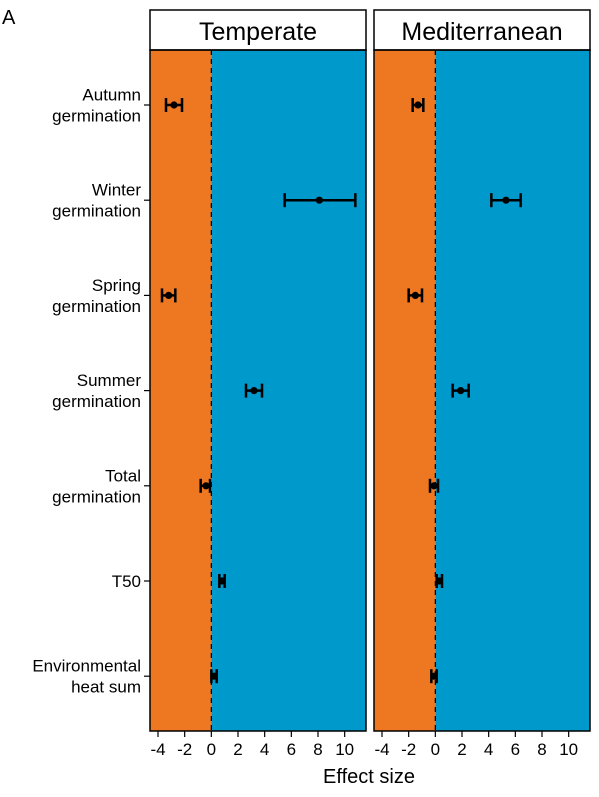  Describe the element at coordinates (123, 475) in the screenshot. I see `y-category-label: Total` at that location.